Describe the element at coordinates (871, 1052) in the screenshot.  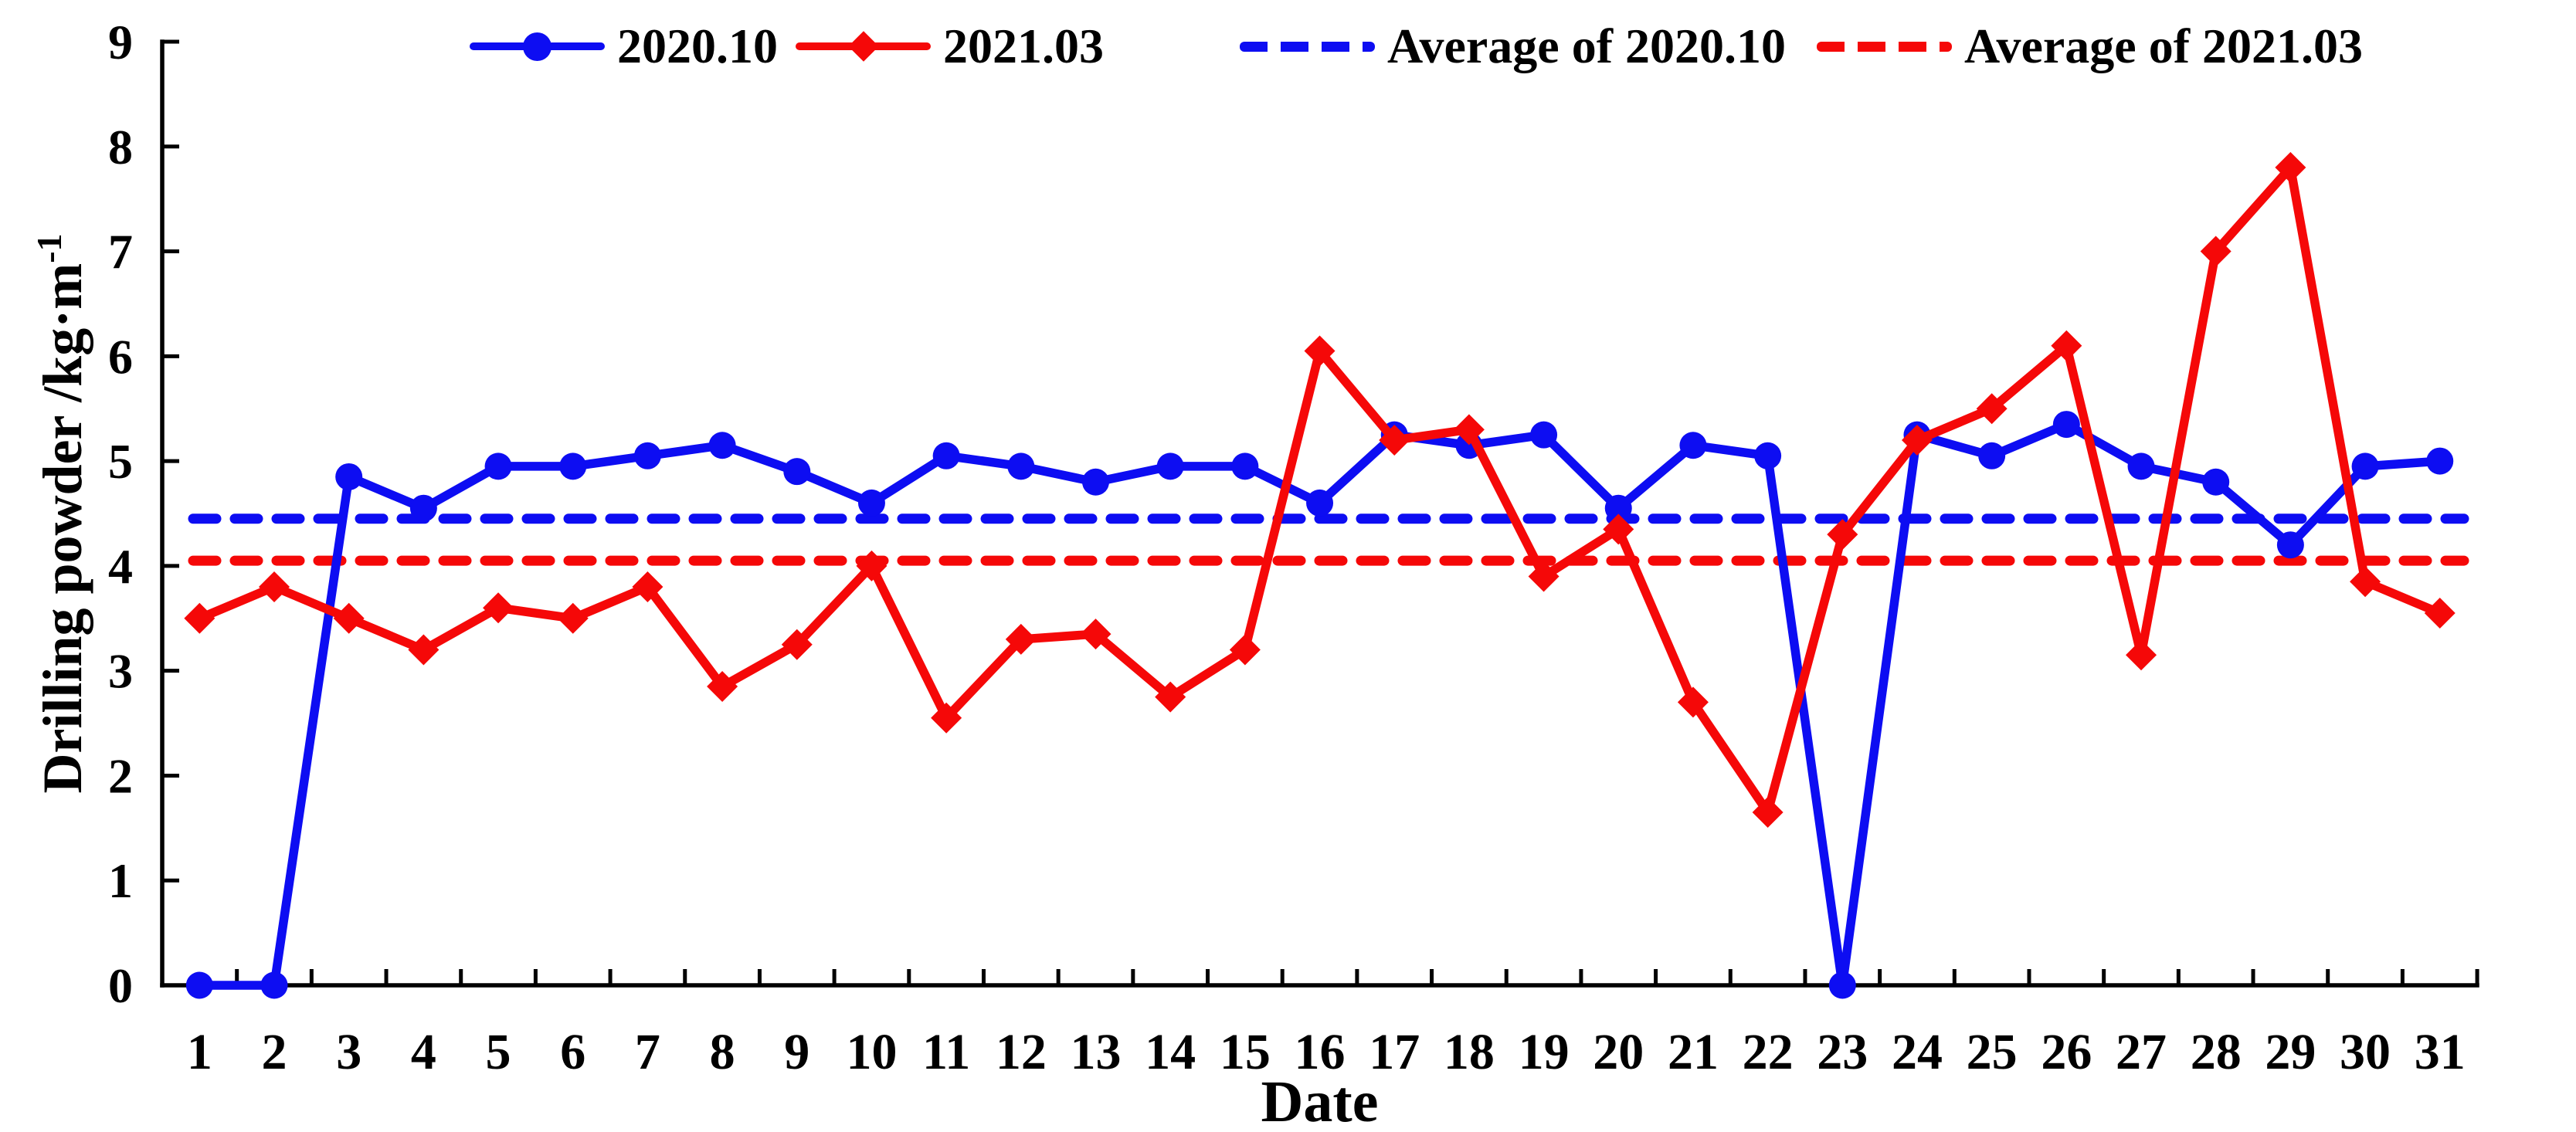
I see `x-tick-label: 10` at that location.